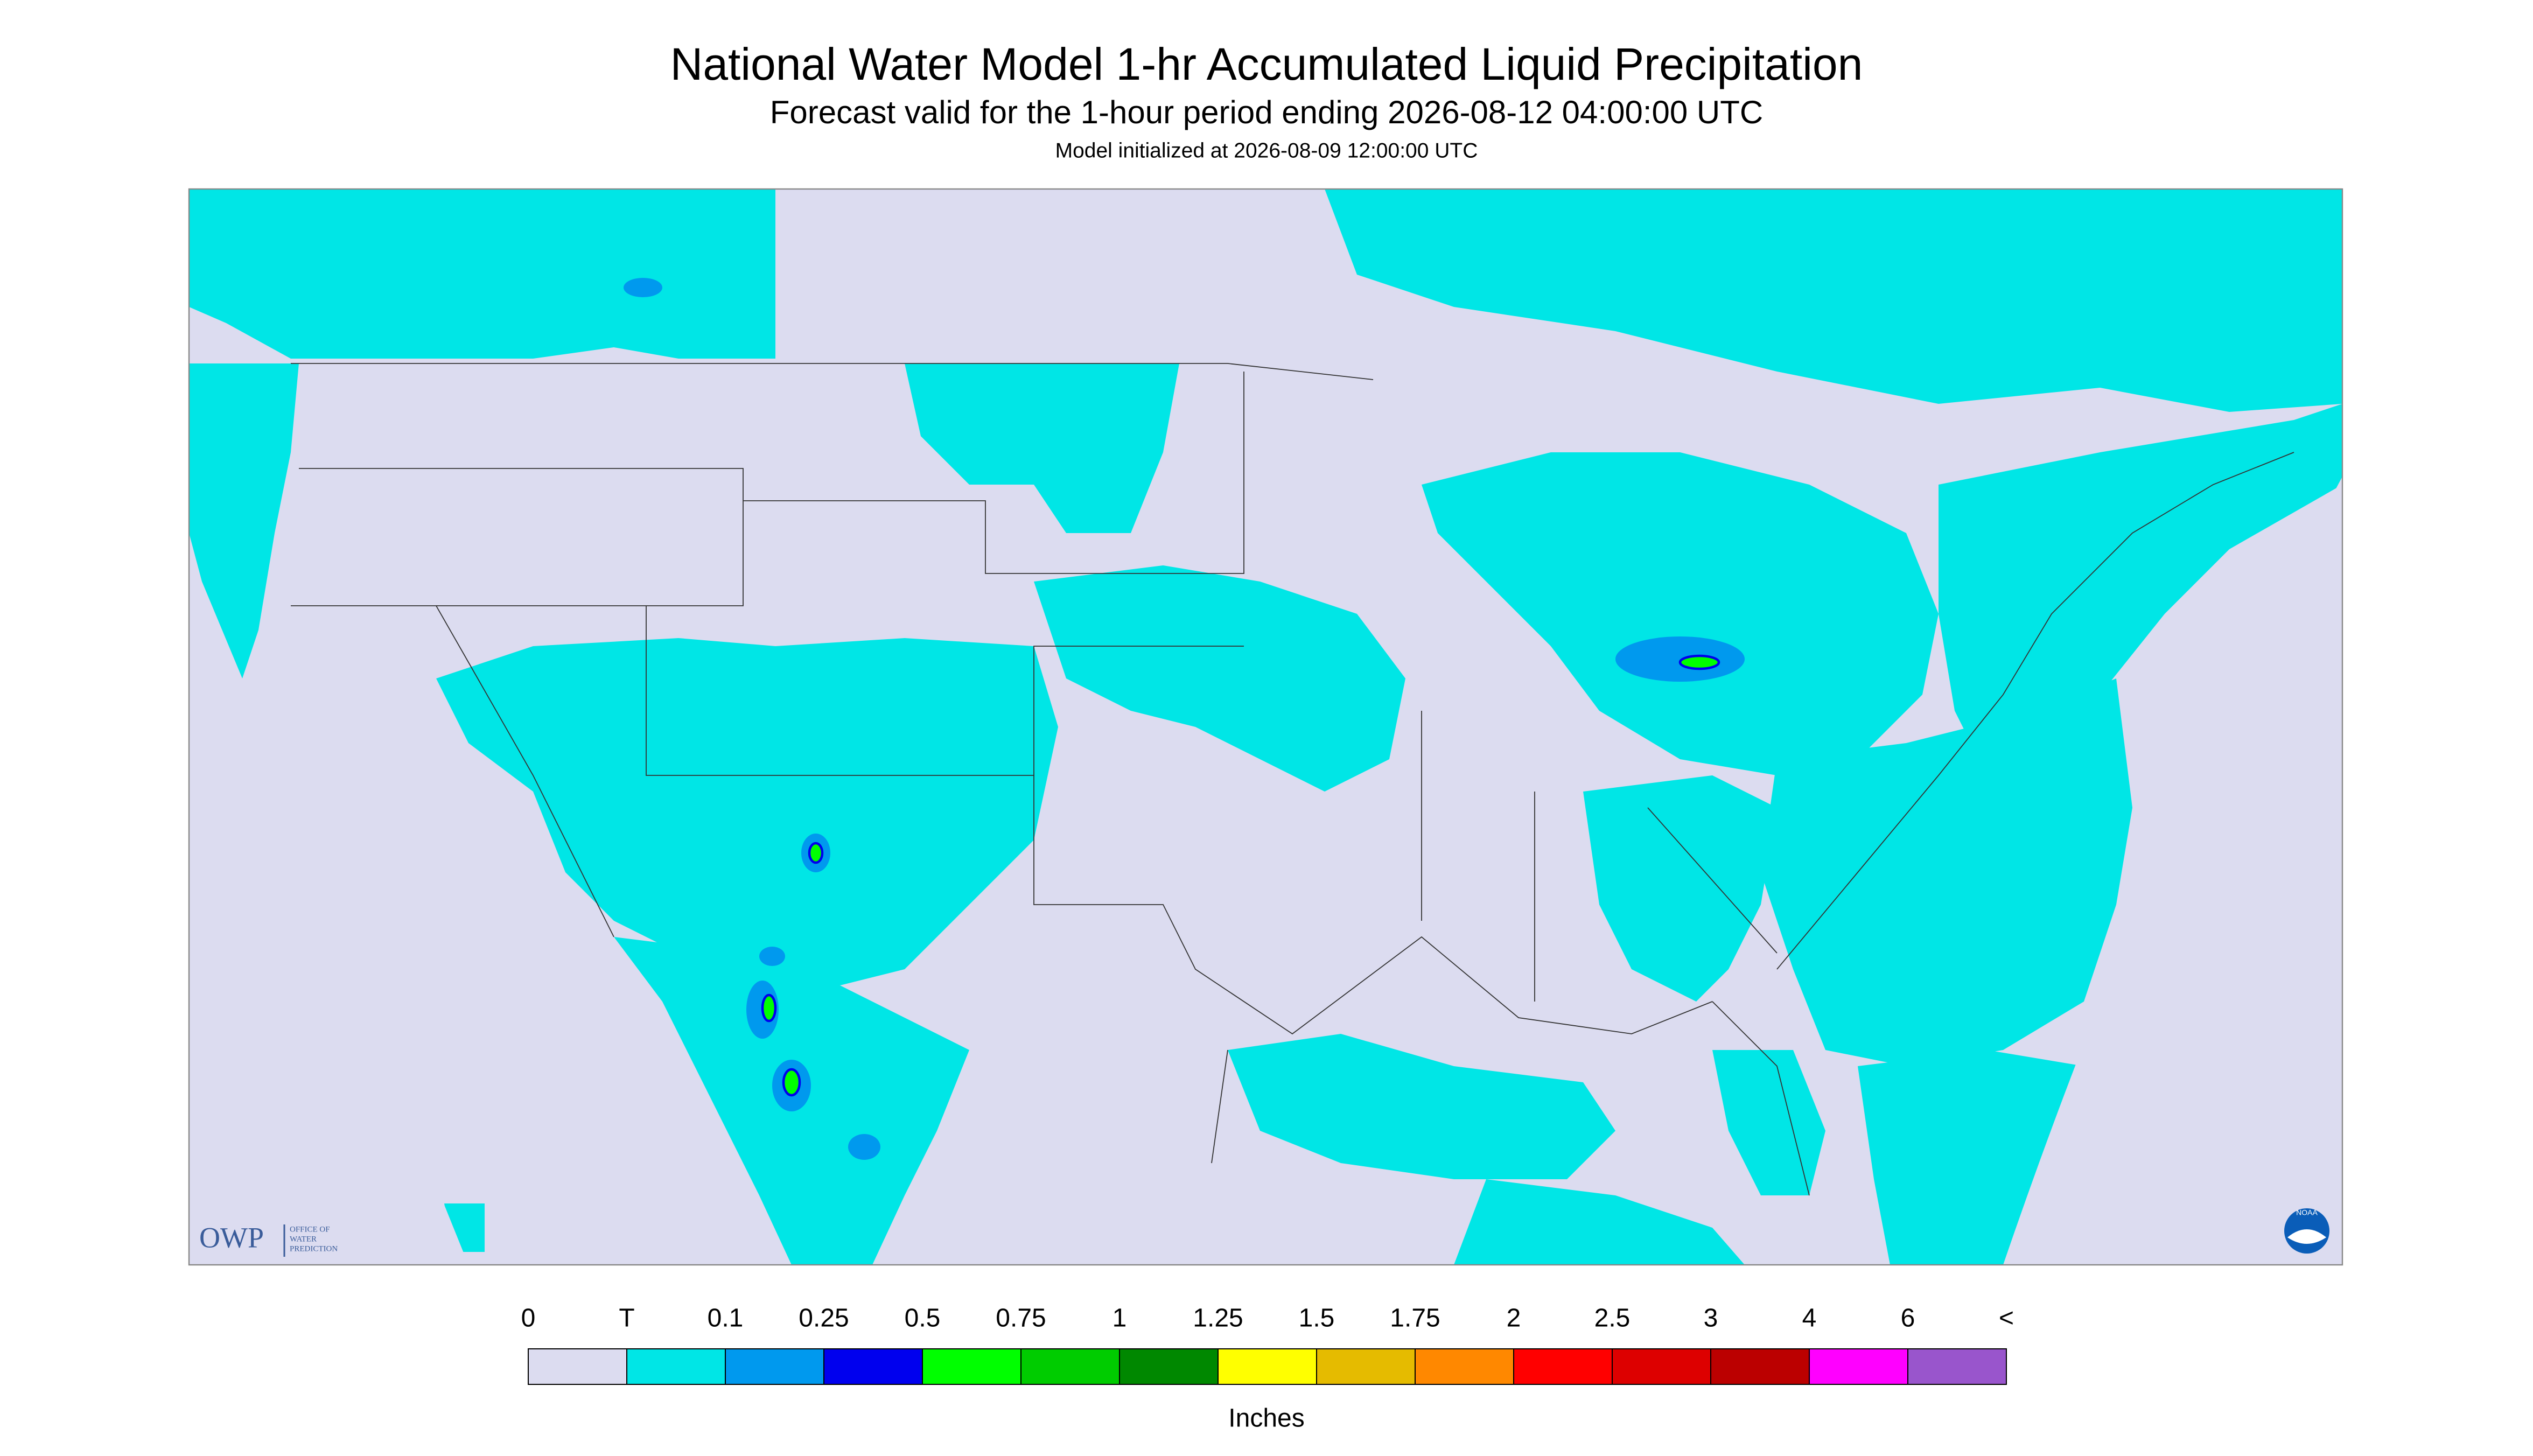  Describe the element at coordinates (1266, 1418) in the screenshot. I see `colorbar-unit: Inches` at that location.